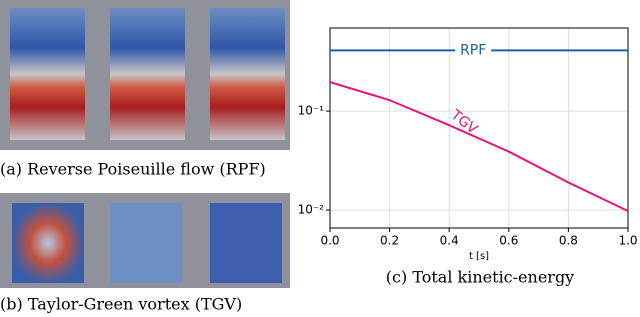 This screenshot has height=317, width=640. I want to click on caption: (c) Total kinetic-energy, so click(480, 277).